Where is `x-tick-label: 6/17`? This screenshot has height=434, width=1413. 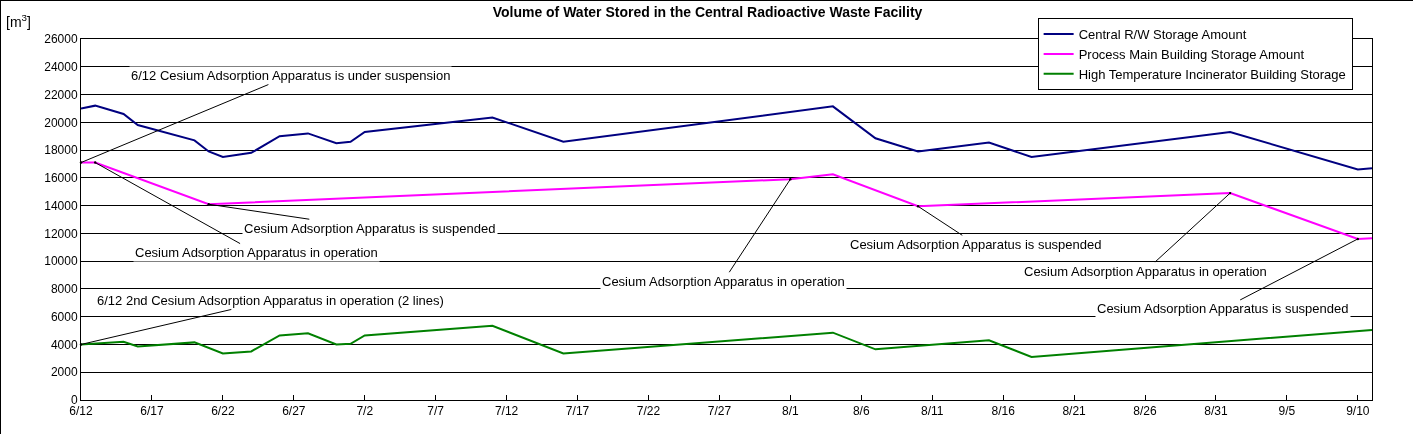
x-tick-label: 6/17 is located at coordinates (152, 411).